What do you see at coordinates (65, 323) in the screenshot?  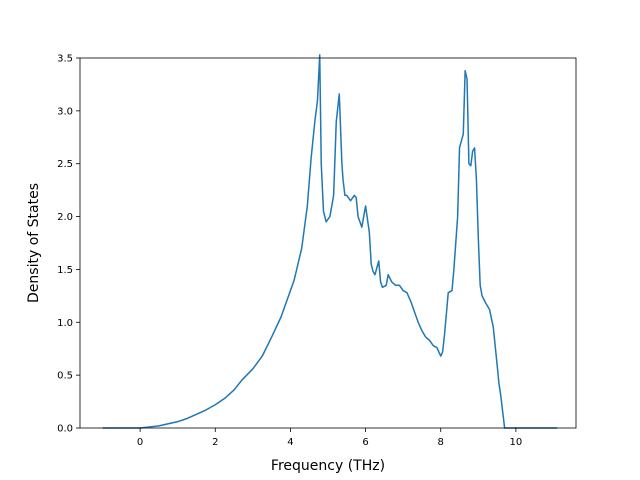 I see `y-tick-label: 1.0` at bounding box center [65, 323].